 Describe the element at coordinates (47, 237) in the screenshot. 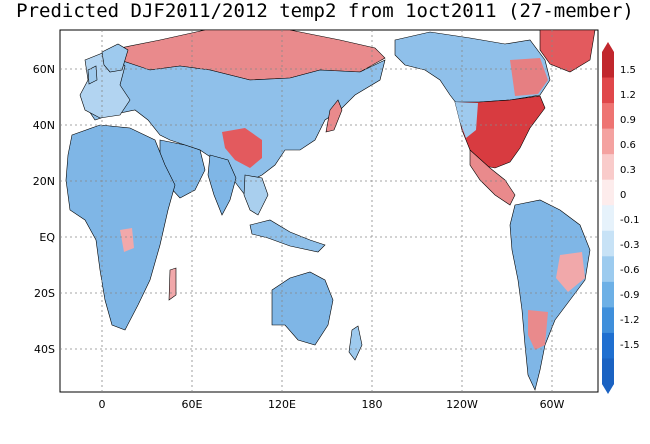

I see `lat-label: EQ` at that location.